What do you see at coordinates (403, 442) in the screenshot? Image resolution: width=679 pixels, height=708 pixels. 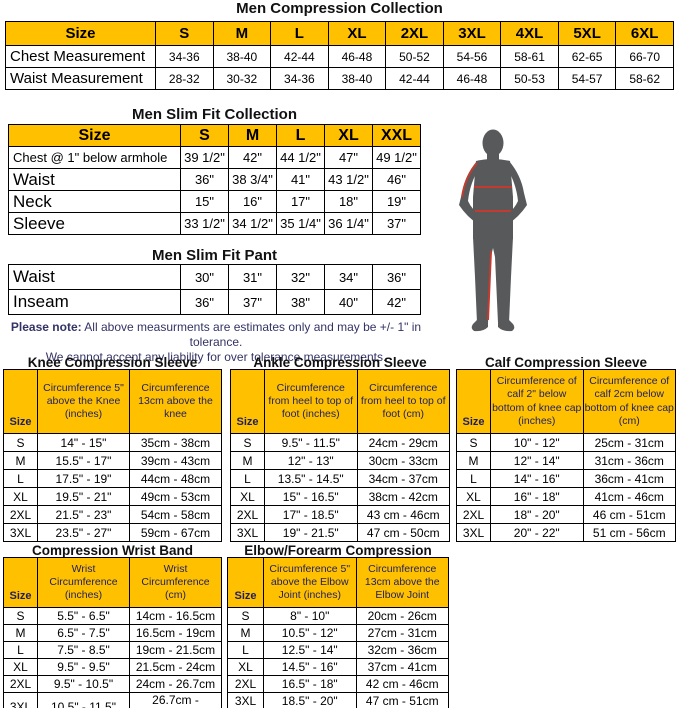 I see `value-cell: 24cm - 29cm` at bounding box center [403, 442].